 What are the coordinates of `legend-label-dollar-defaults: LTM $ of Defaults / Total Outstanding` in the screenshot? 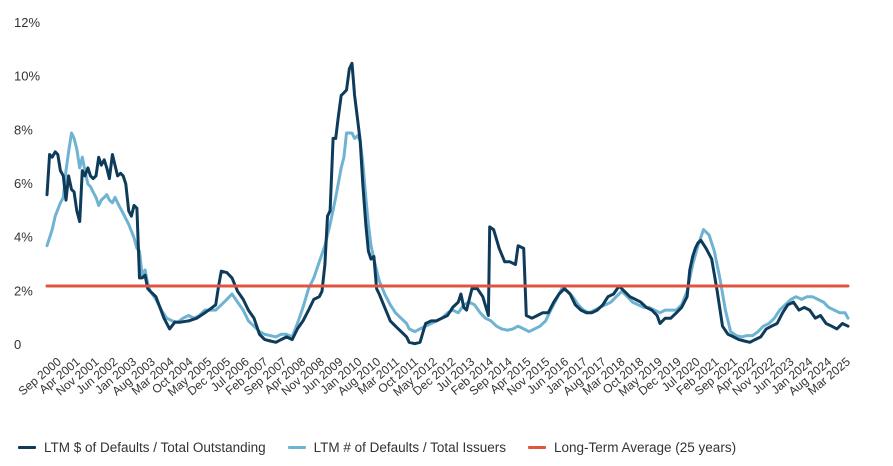 It's located at (155, 447).